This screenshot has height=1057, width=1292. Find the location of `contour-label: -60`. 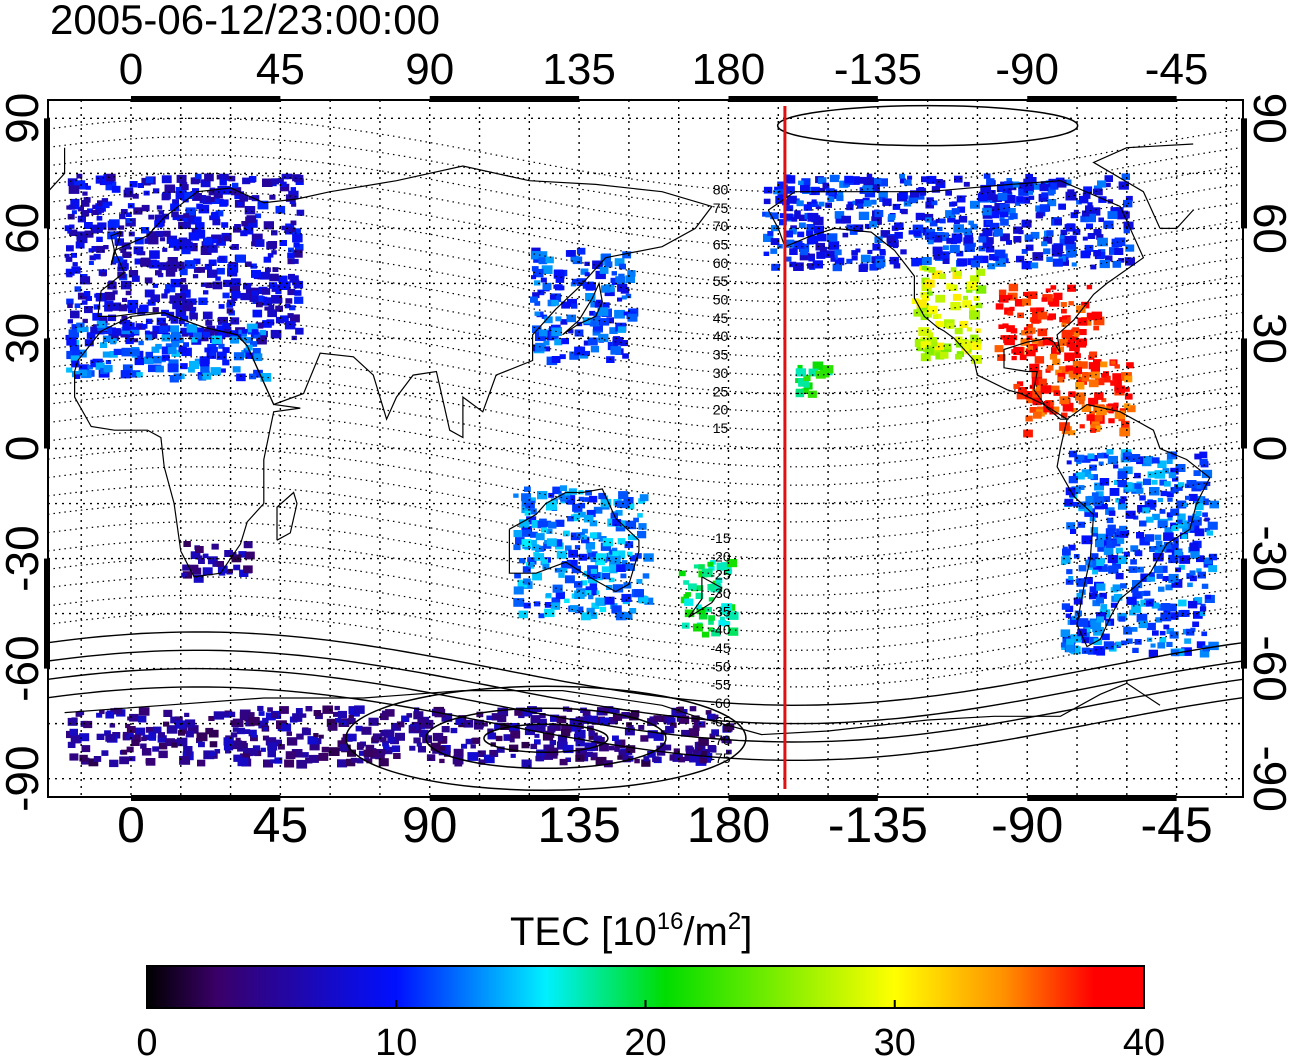

contour-label: -60 is located at coordinates (720, 703).